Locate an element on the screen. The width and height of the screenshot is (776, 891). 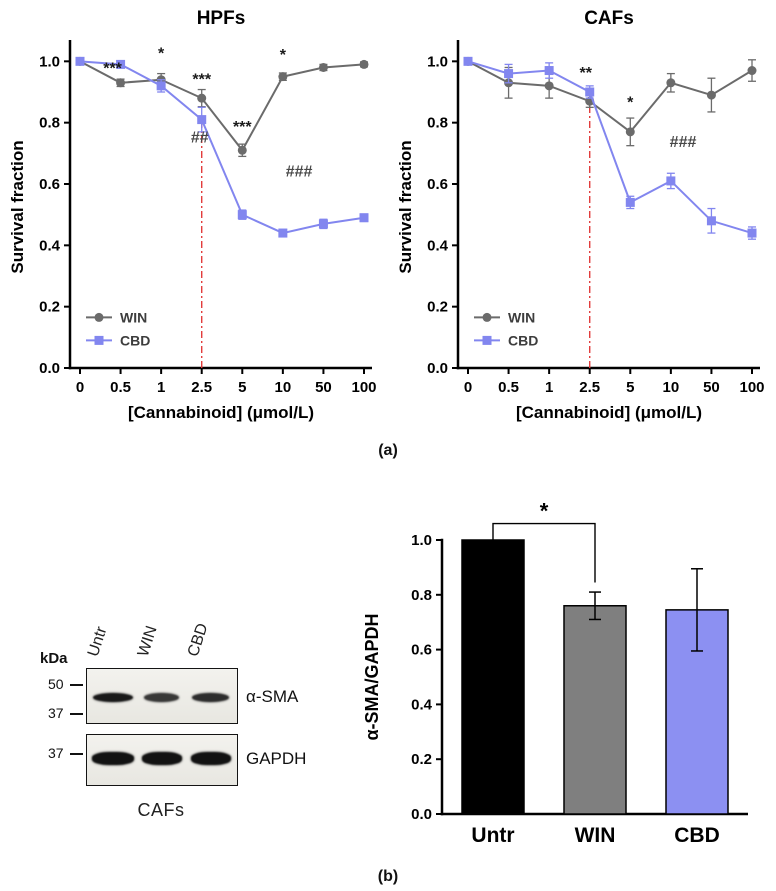
western-blot: Untr WIN CBD kDa 50 37 α-SMA 37 is located at coordinates (179, 694).